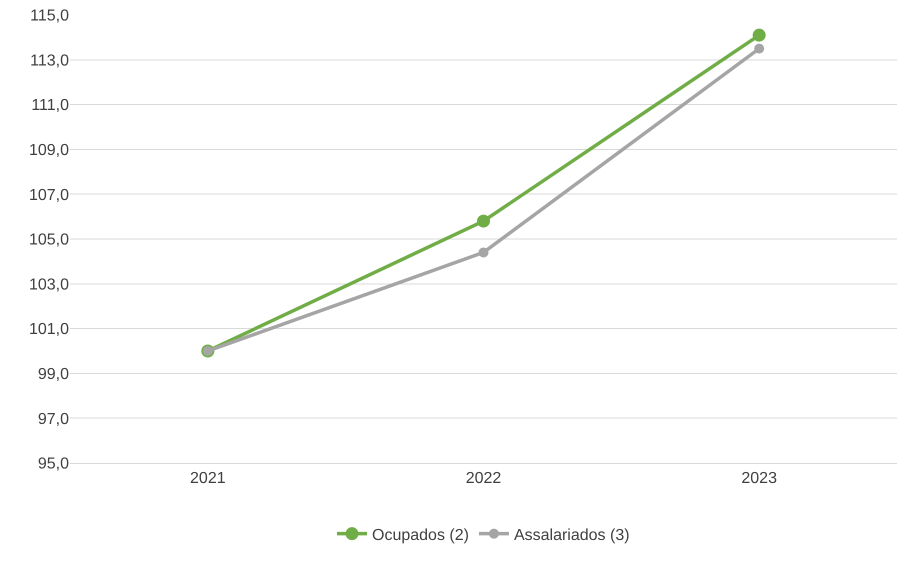 The width and height of the screenshot is (912, 563). I want to click on y-tick-label: 103,0, so click(49, 285).